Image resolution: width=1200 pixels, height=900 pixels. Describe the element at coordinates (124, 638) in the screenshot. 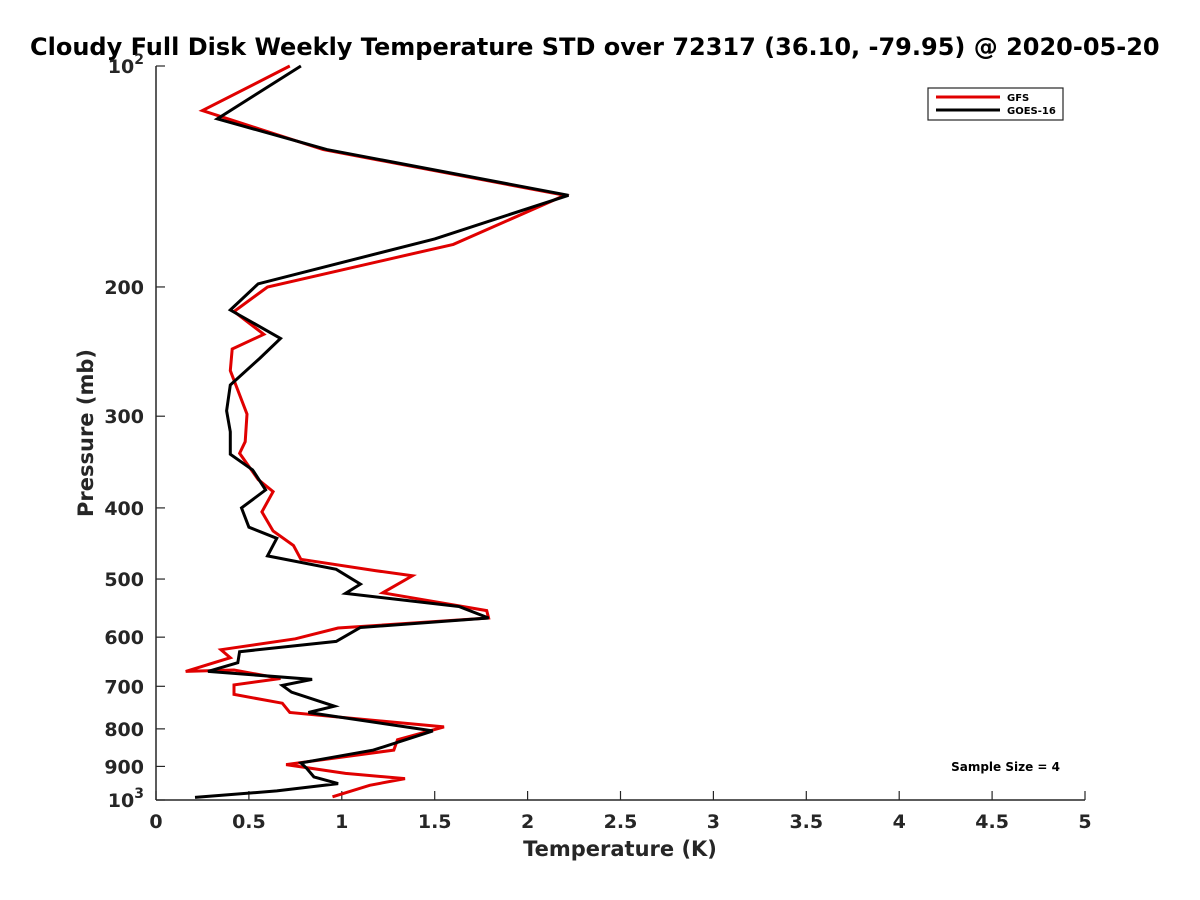

I see `y-tick-label: 600` at that location.